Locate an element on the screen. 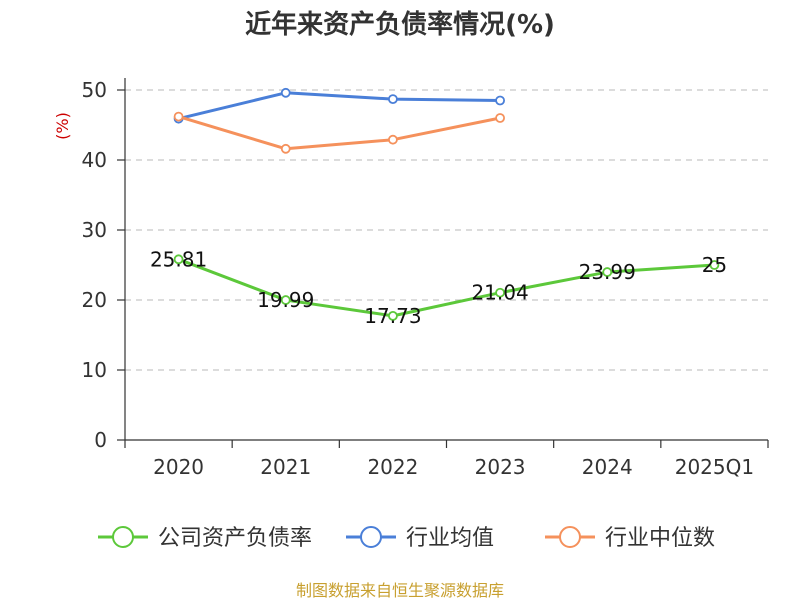 Image resolution: width=800 pixels, height=600 pixels. data-label-0-2: 17.73 is located at coordinates (392, 316).